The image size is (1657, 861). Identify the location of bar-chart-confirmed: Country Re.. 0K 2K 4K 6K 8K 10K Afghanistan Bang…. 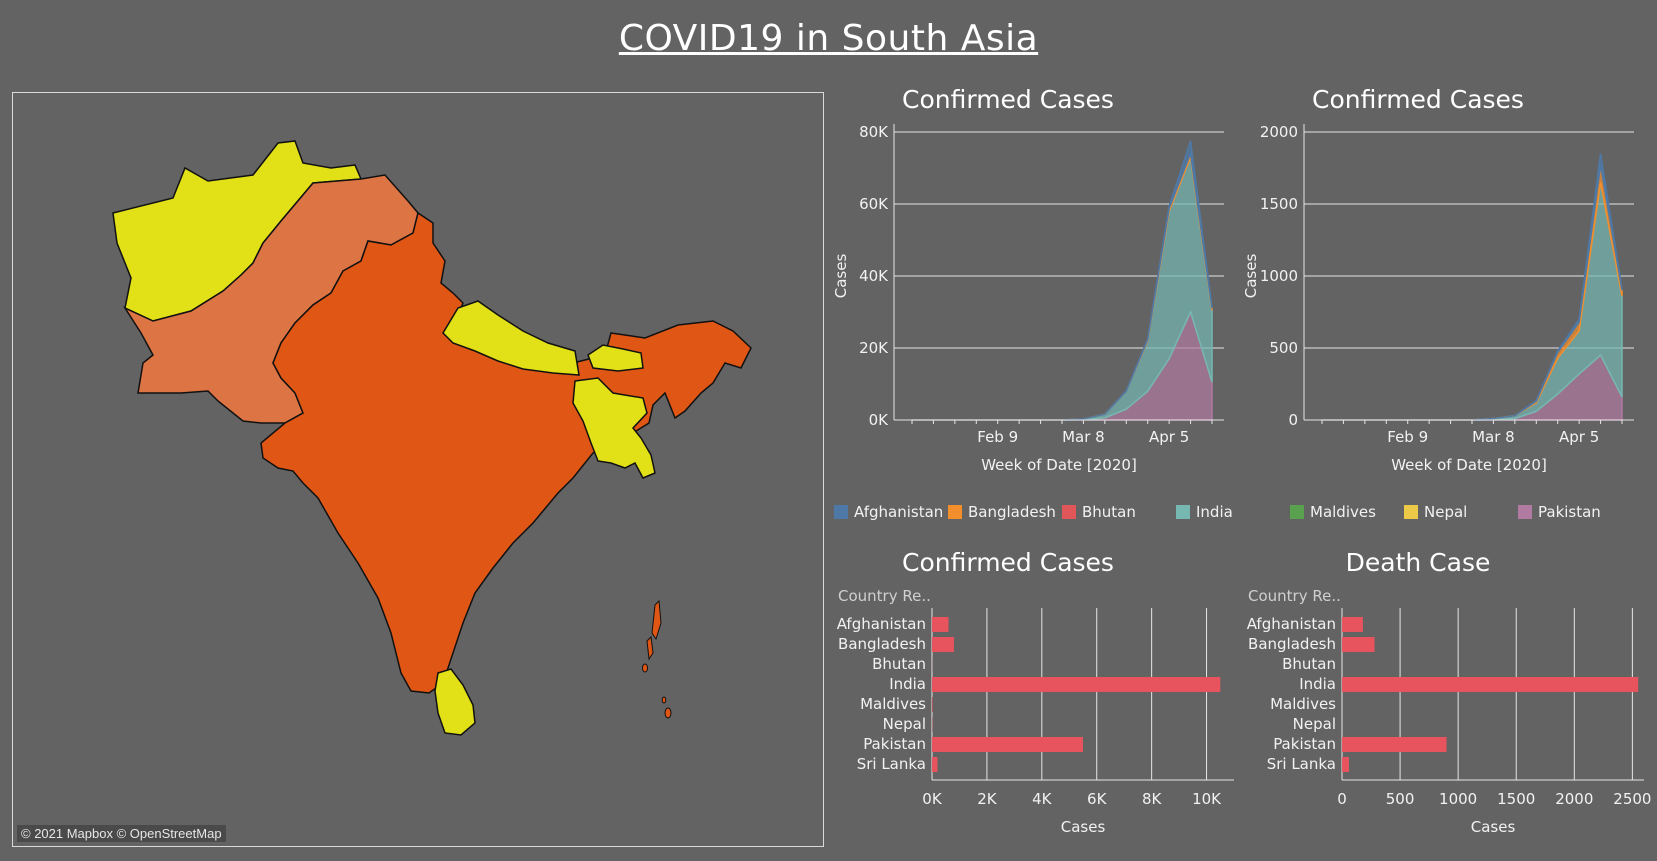
(1039, 711).